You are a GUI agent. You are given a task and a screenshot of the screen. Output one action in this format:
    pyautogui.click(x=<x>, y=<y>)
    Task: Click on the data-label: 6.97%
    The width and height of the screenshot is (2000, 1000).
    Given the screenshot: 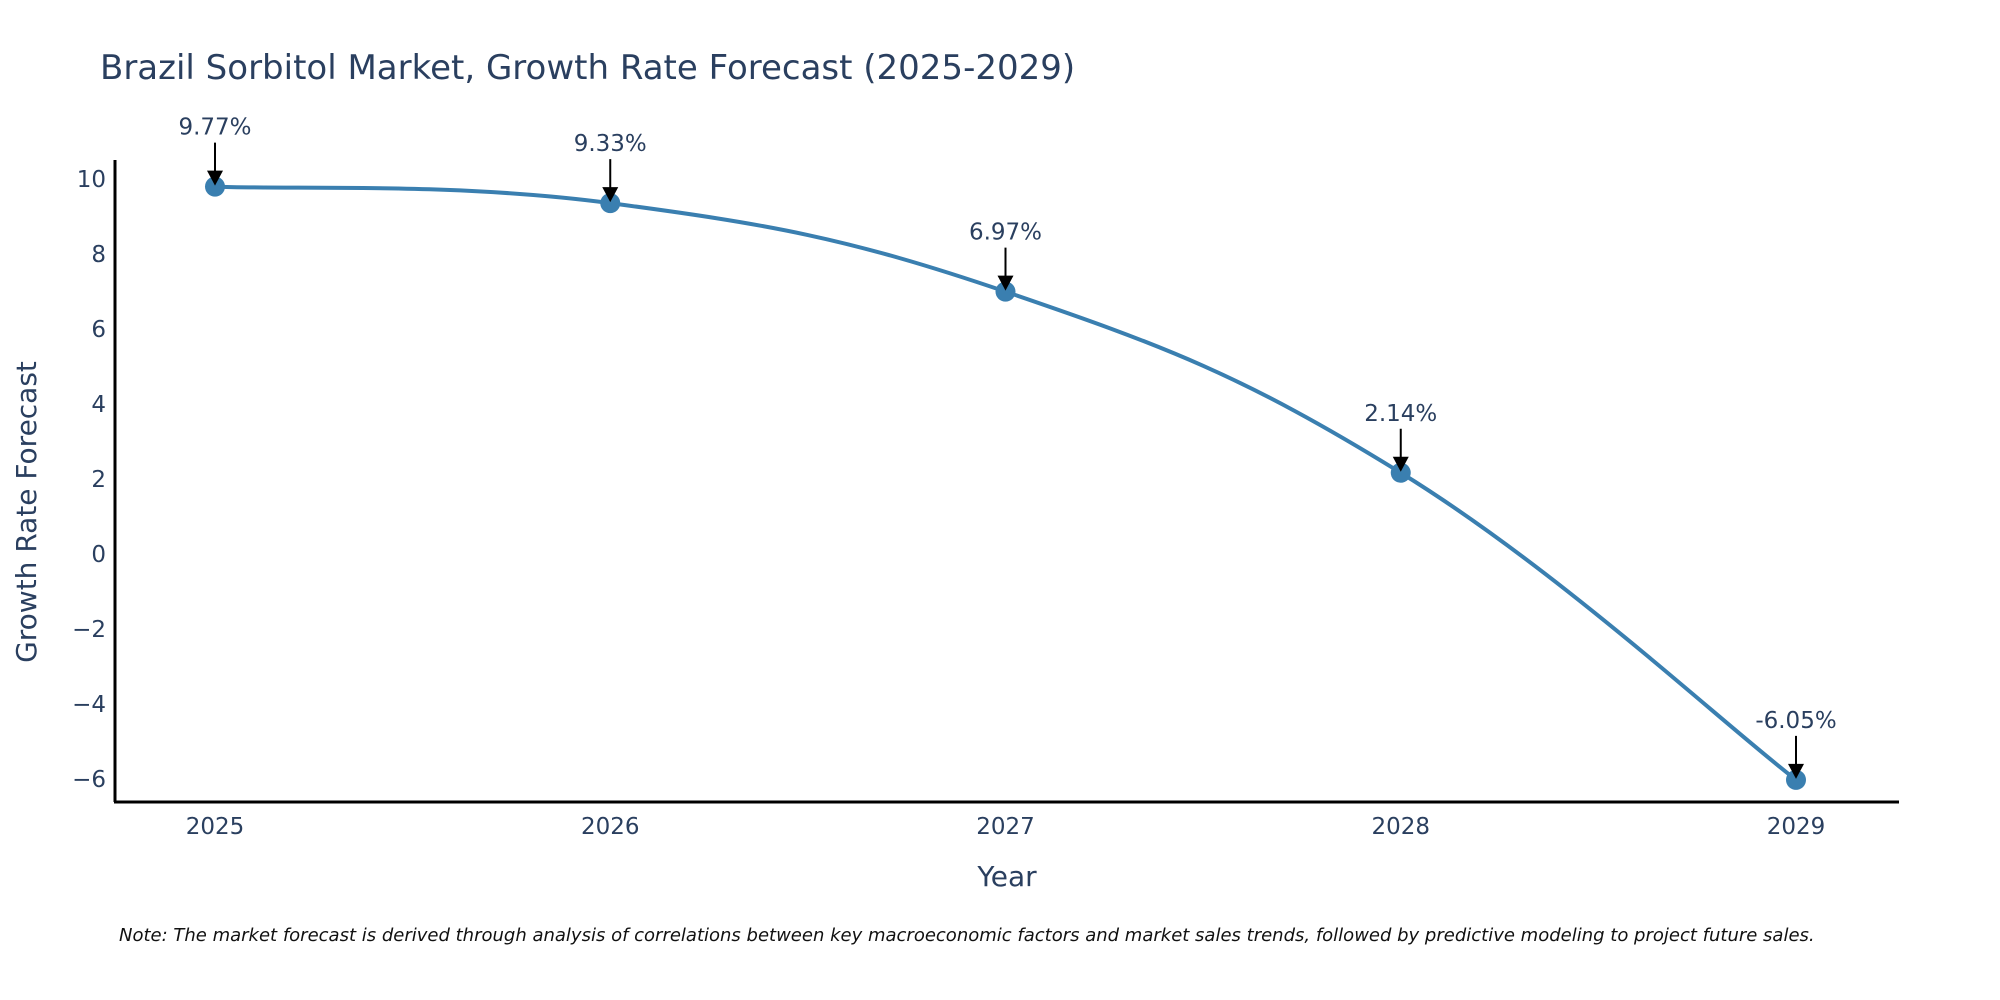 What is the action you would take?
    pyautogui.click(x=1005, y=233)
    